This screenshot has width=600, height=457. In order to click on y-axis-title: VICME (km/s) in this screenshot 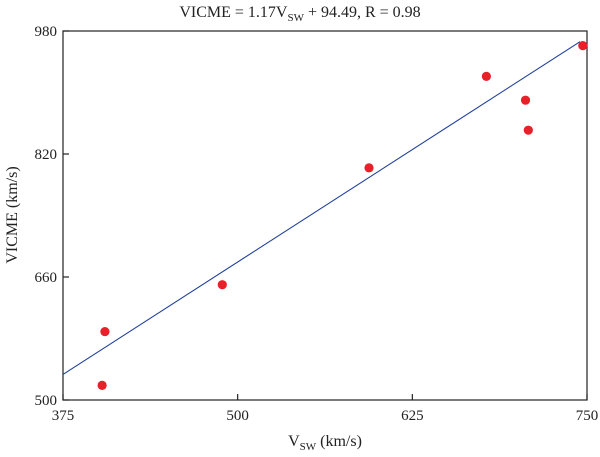, I will do `click(12, 214)`.